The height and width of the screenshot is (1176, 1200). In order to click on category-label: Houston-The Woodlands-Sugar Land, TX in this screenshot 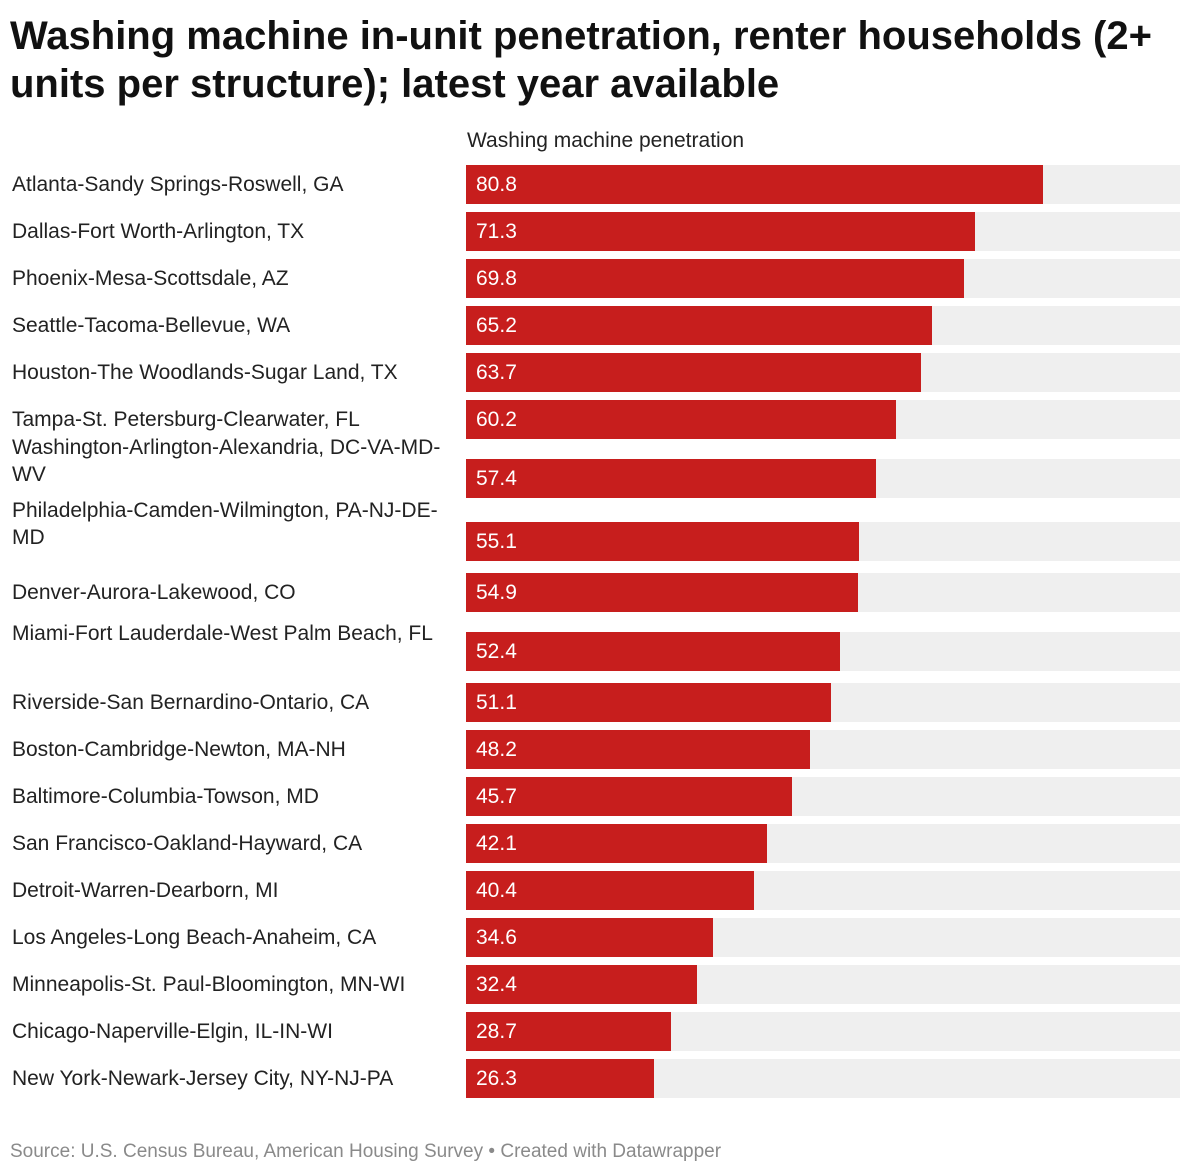, I will do `click(205, 372)`.